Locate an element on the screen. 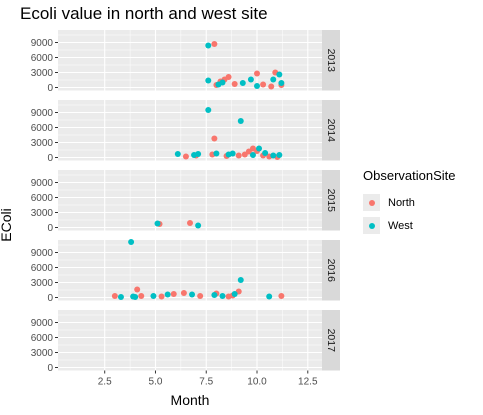 The width and height of the screenshot is (483, 415). facet-strip-2013 is located at coordinates (331, 60).